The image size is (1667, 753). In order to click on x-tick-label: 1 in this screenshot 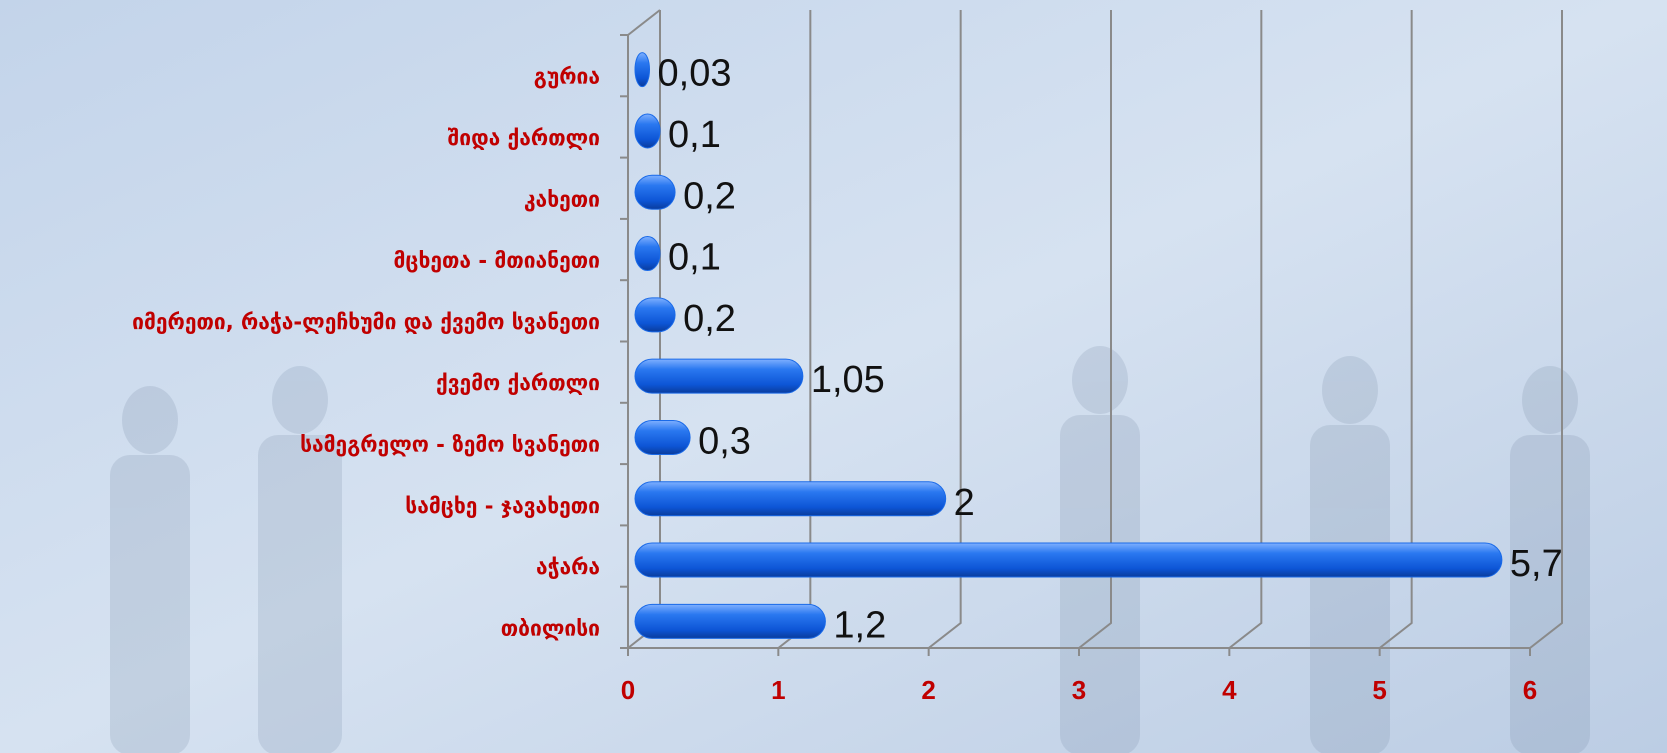, I will do `click(778, 690)`.